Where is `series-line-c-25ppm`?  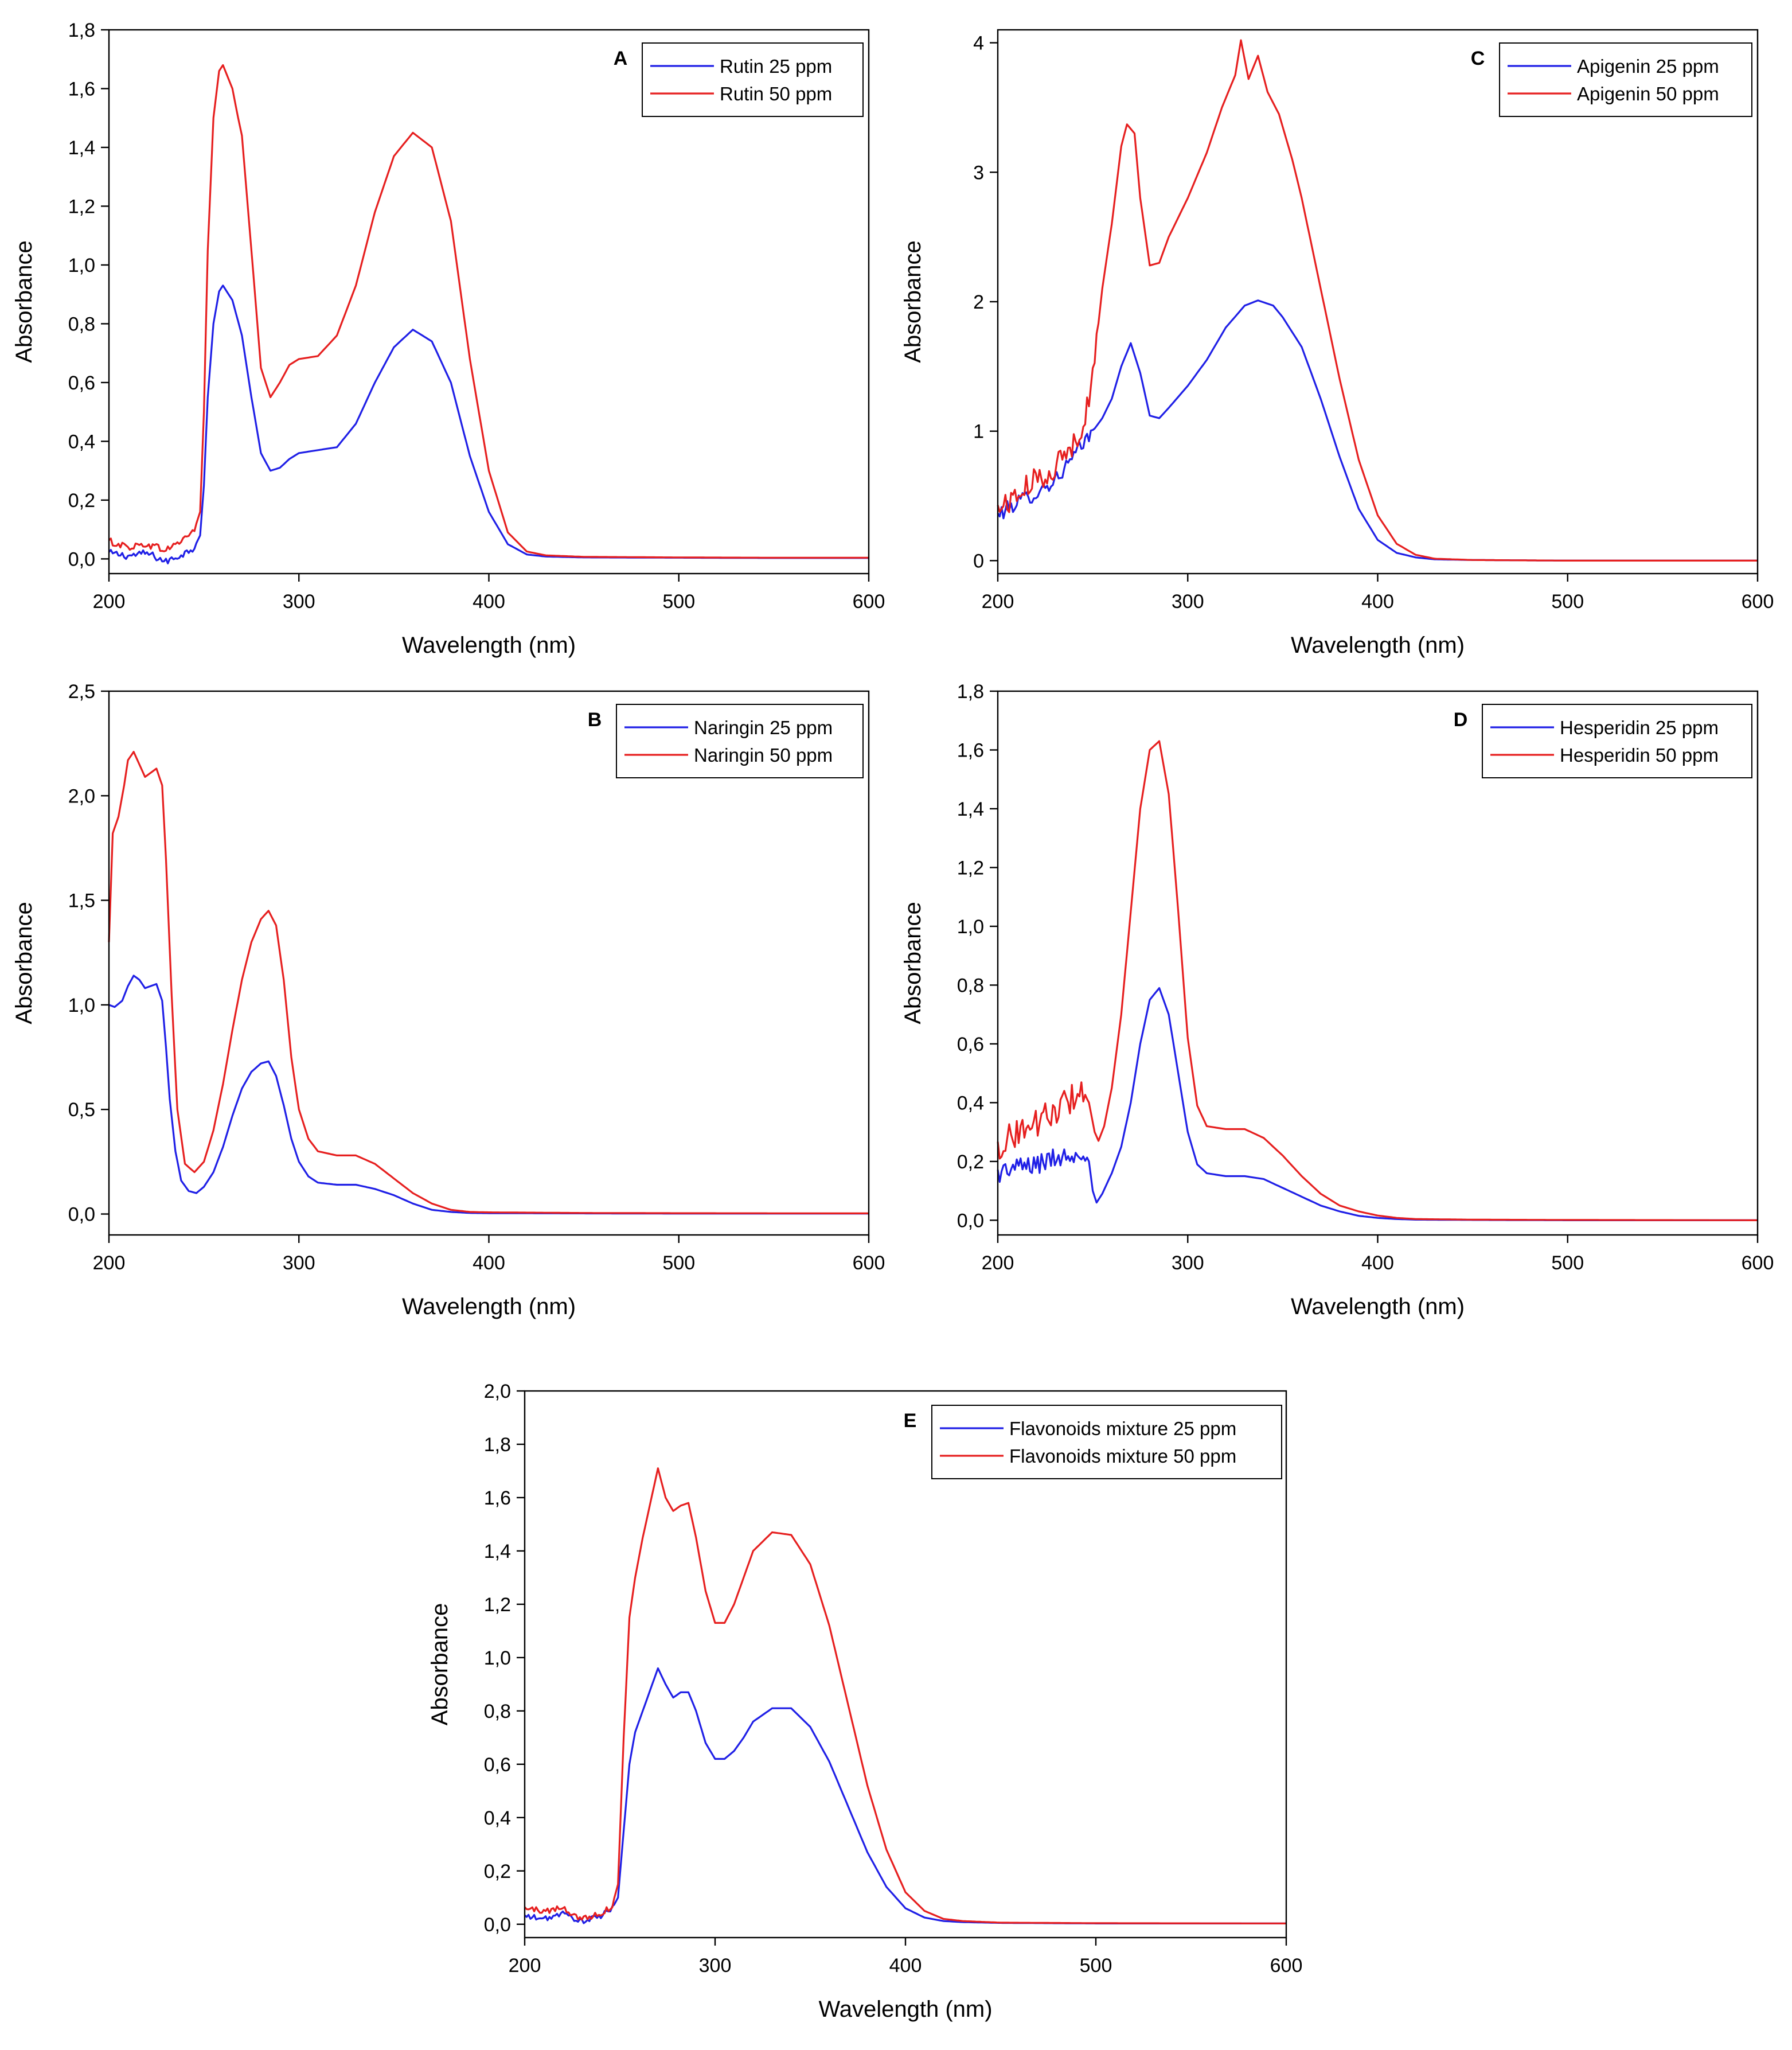 series-line-c-25ppm is located at coordinates (1377, 430).